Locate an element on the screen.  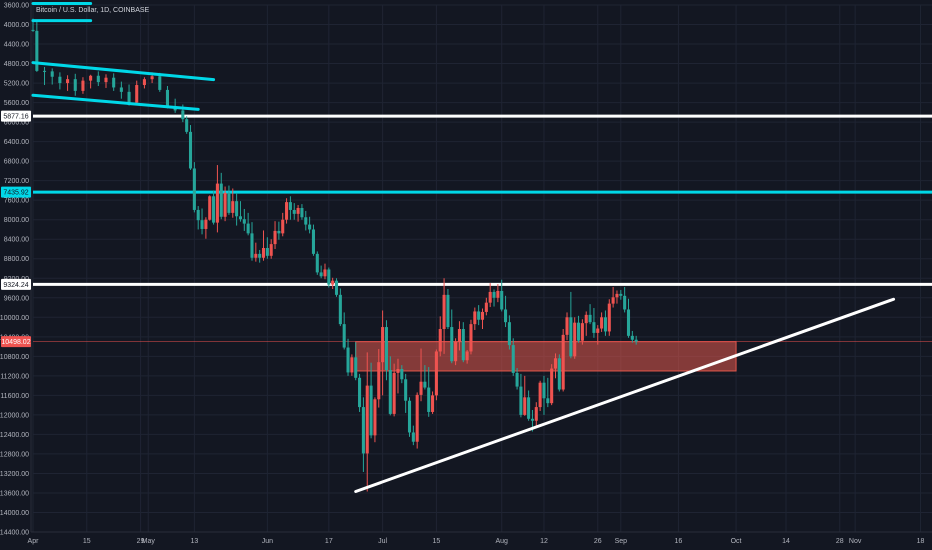
y-tick-label: 5600.00 is located at coordinates (16, 103).